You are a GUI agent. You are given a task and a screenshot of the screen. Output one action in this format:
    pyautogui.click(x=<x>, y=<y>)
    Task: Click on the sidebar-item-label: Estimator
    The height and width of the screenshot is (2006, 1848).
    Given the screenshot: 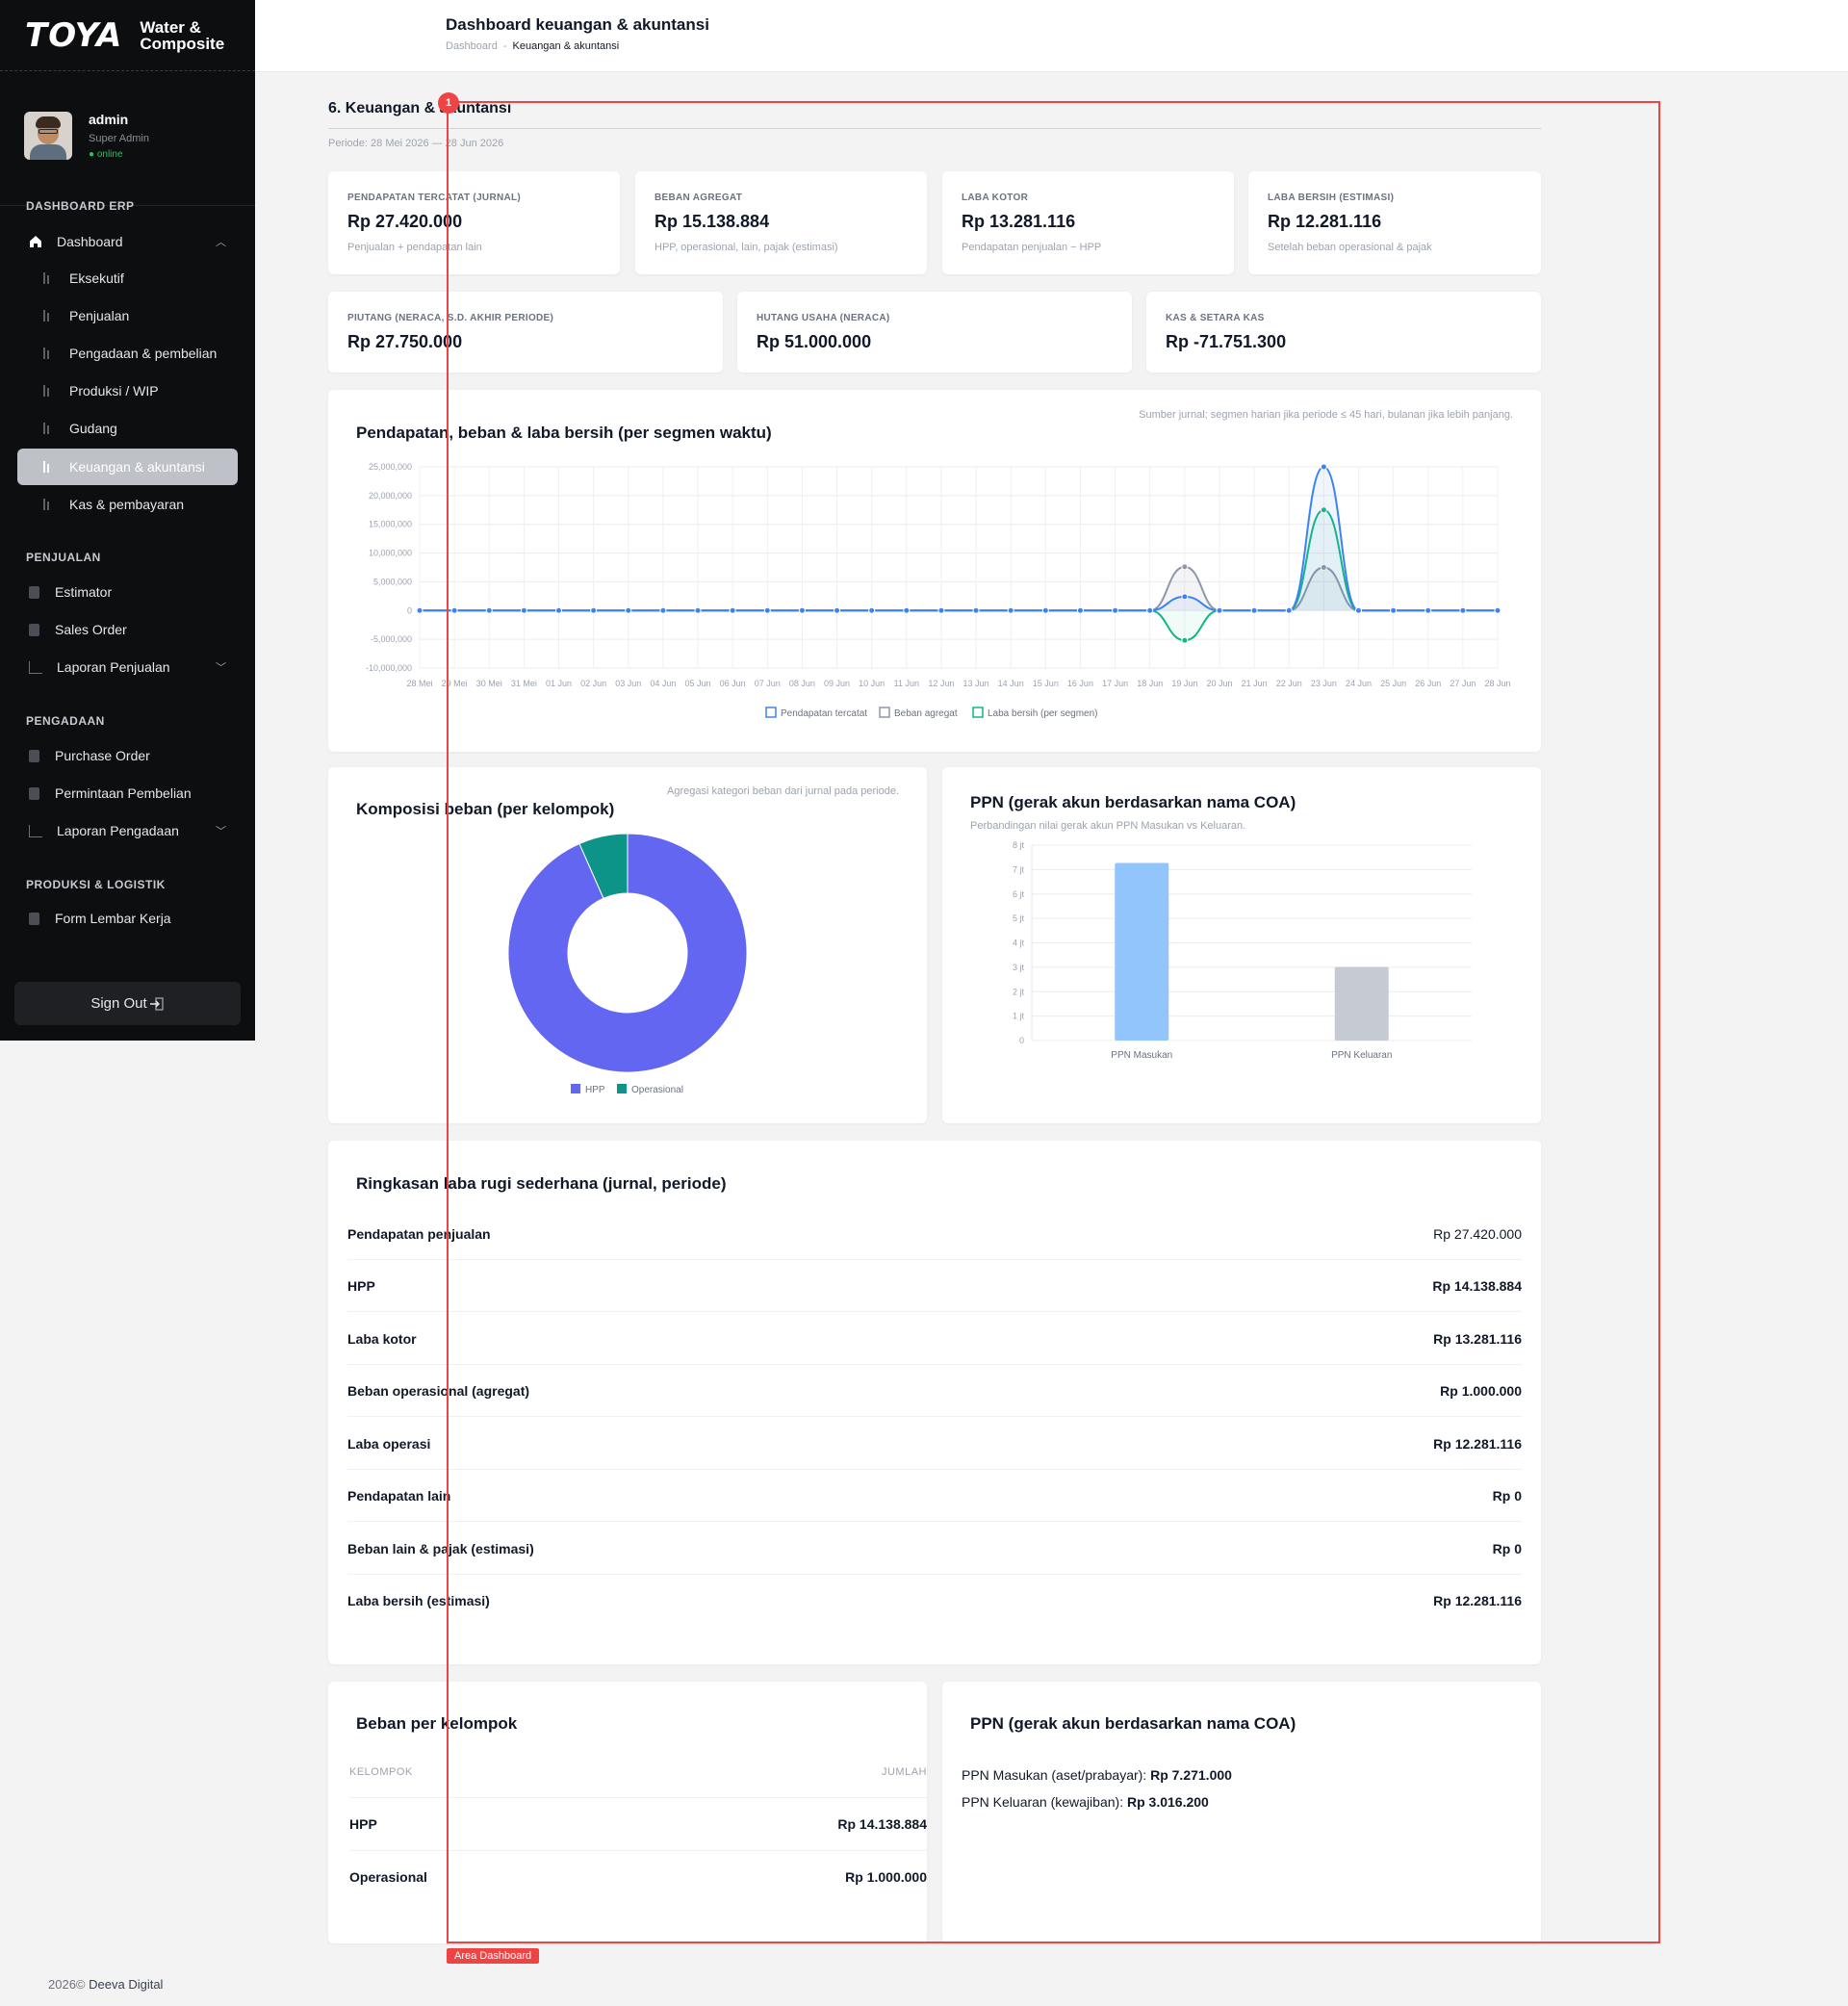 What is the action you would take?
    pyautogui.click(x=84, y=592)
    